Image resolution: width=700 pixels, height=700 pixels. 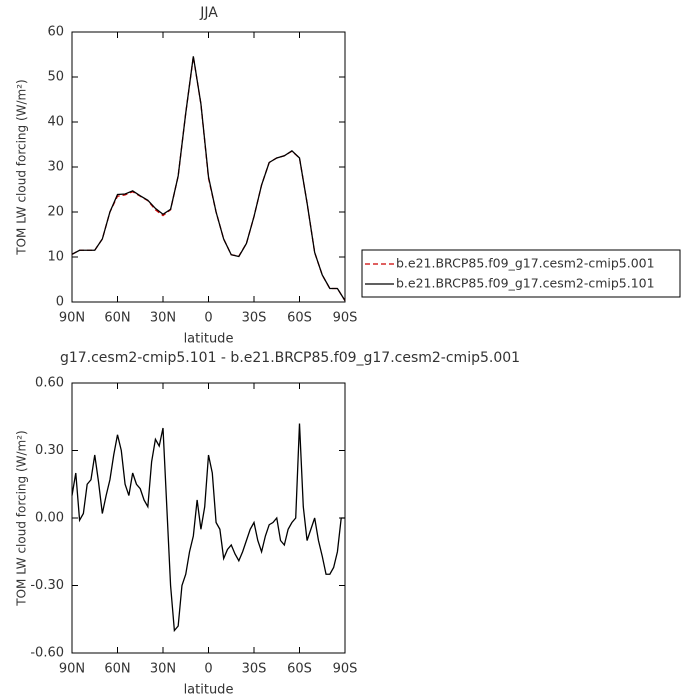 What do you see at coordinates (47, 585) in the screenshot?
I see `y-tick-label: -0.30` at bounding box center [47, 585].